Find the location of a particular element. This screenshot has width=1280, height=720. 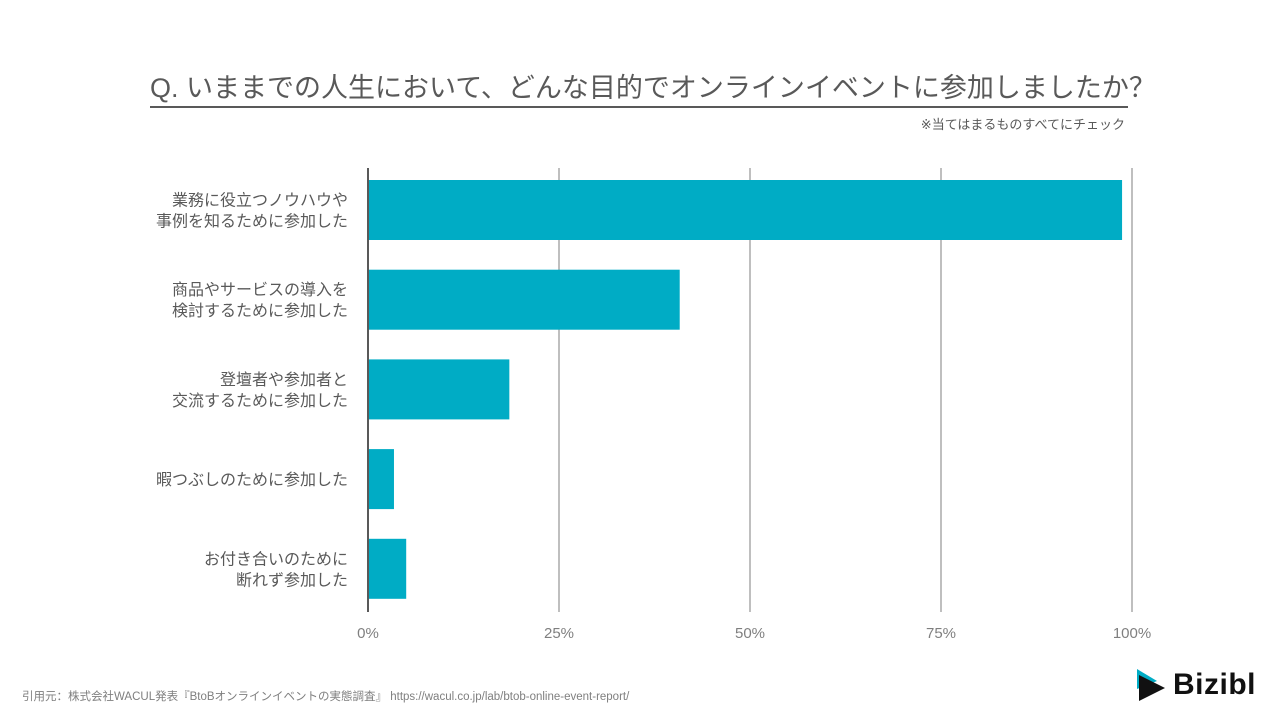

logo-text: Bizibl is located at coordinates (1214, 684).